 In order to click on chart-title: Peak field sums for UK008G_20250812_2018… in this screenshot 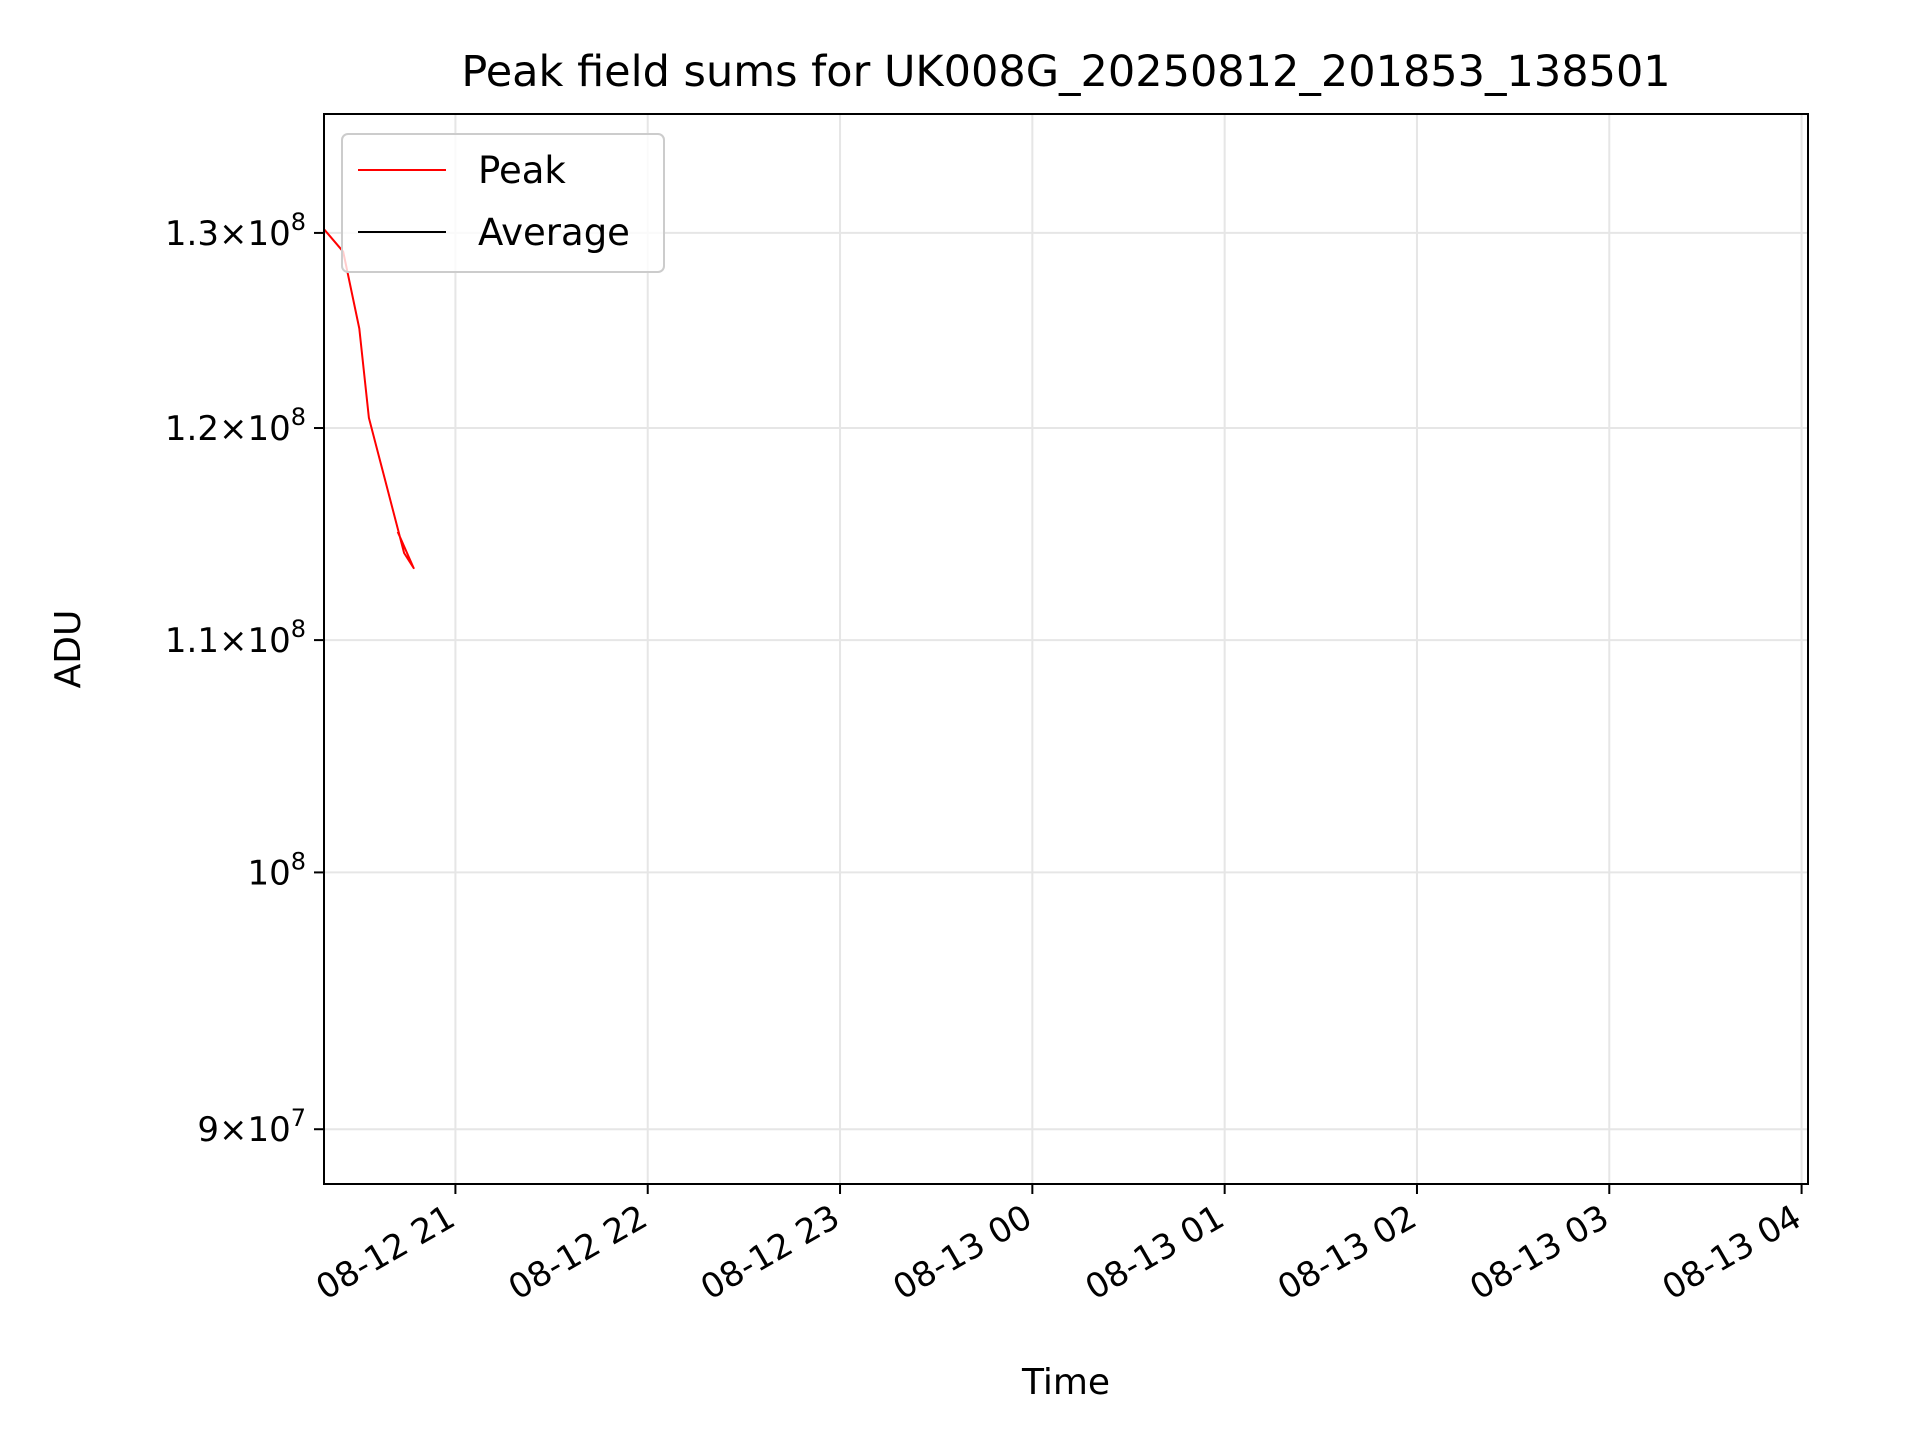, I will do `click(1065, 72)`.